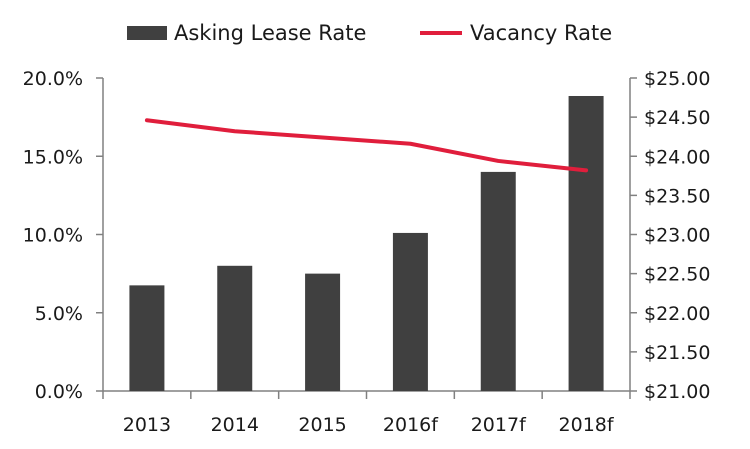 This screenshot has width=750, height=449. What do you see at coordinates (147, 425) in the screenshot?
I see `x-tick-label: 2013` at bounding box center [147, 425].